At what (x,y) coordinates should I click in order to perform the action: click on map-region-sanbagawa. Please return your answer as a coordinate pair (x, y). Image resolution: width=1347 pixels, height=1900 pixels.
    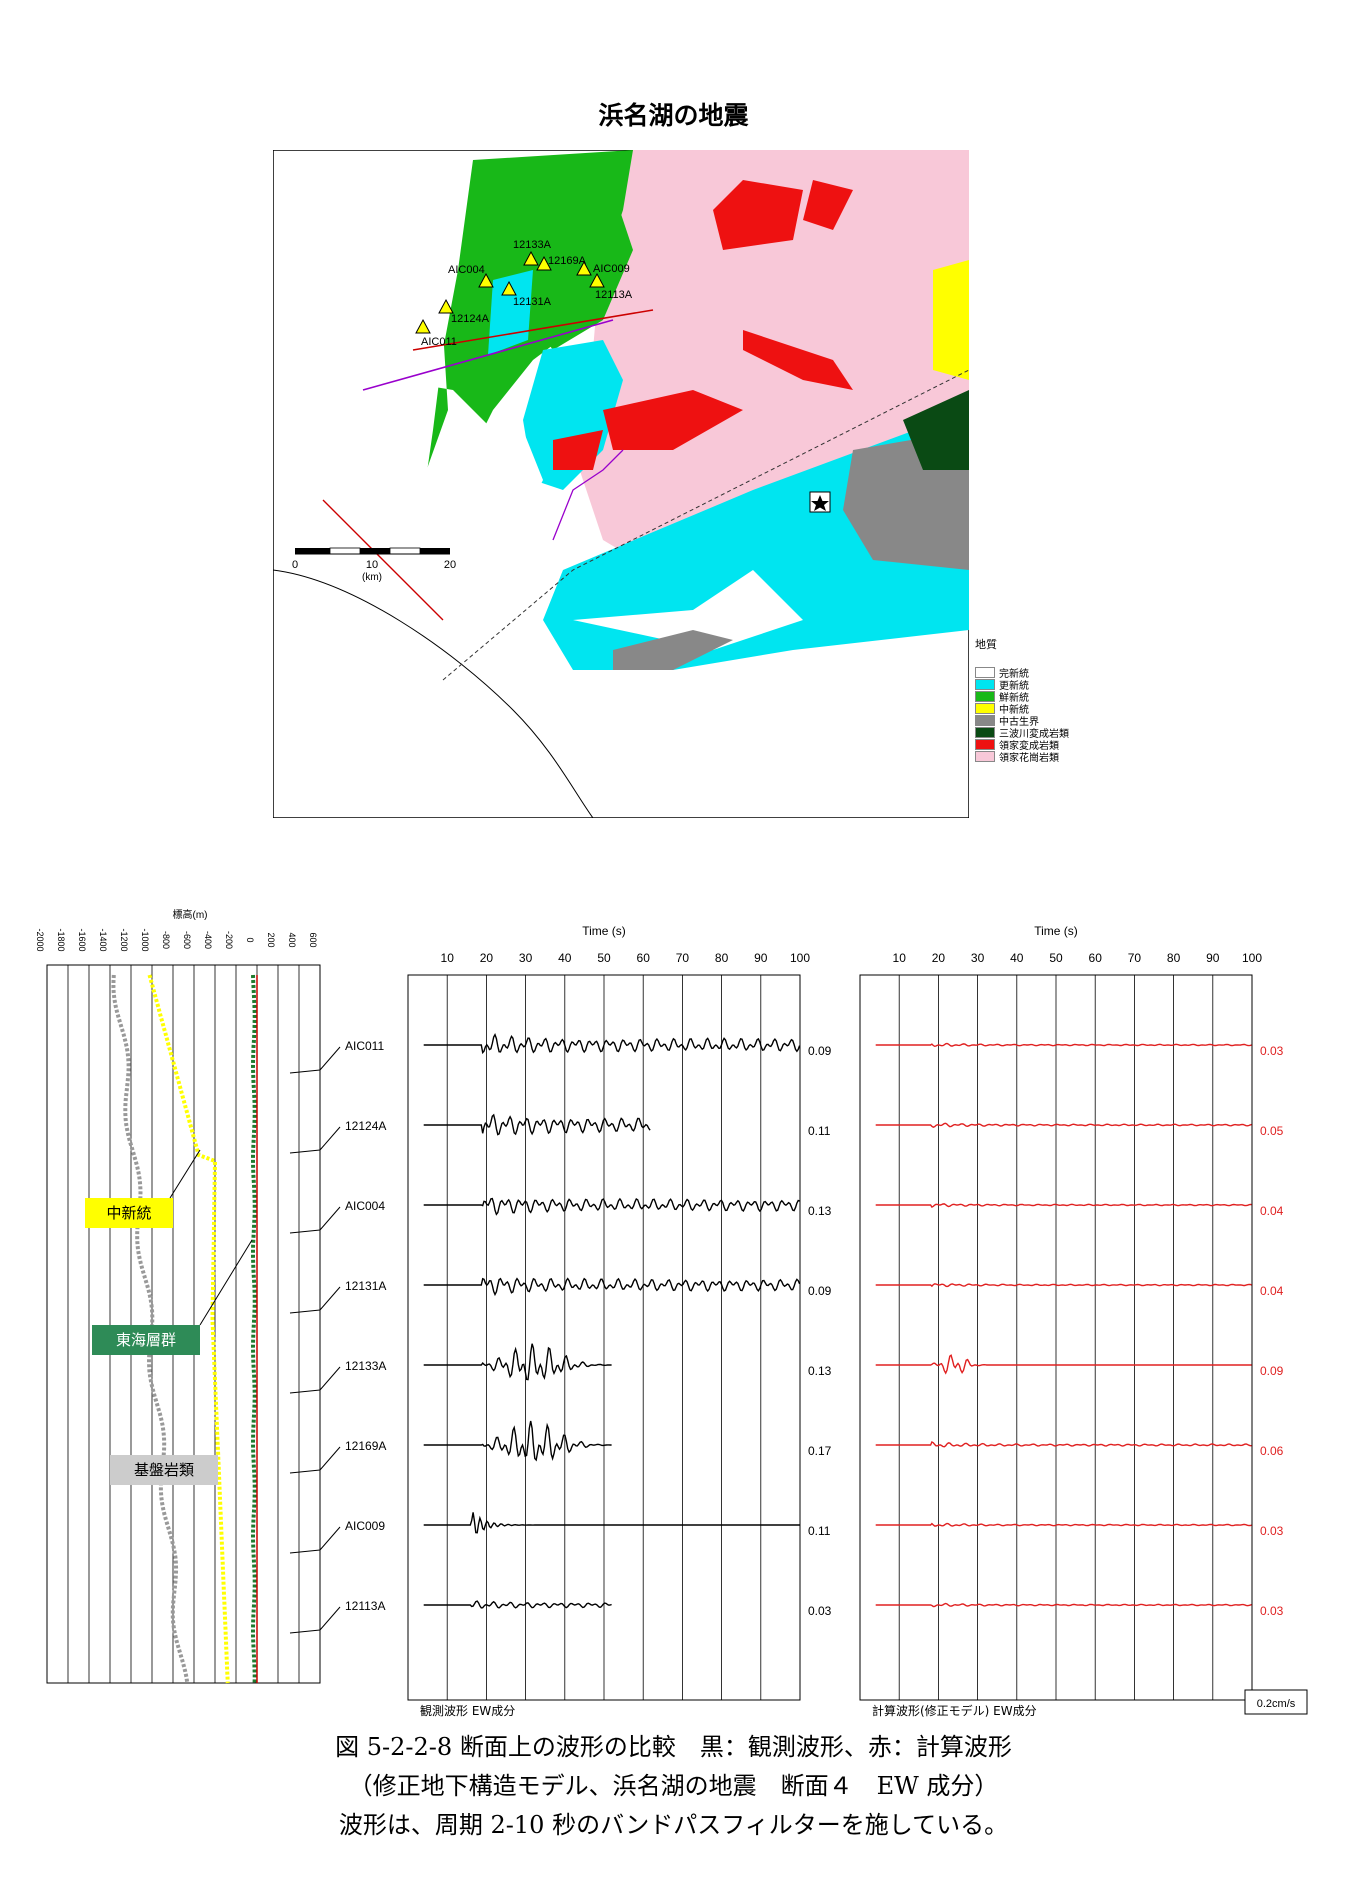
    Looking at the image, I should click on (936, 430).